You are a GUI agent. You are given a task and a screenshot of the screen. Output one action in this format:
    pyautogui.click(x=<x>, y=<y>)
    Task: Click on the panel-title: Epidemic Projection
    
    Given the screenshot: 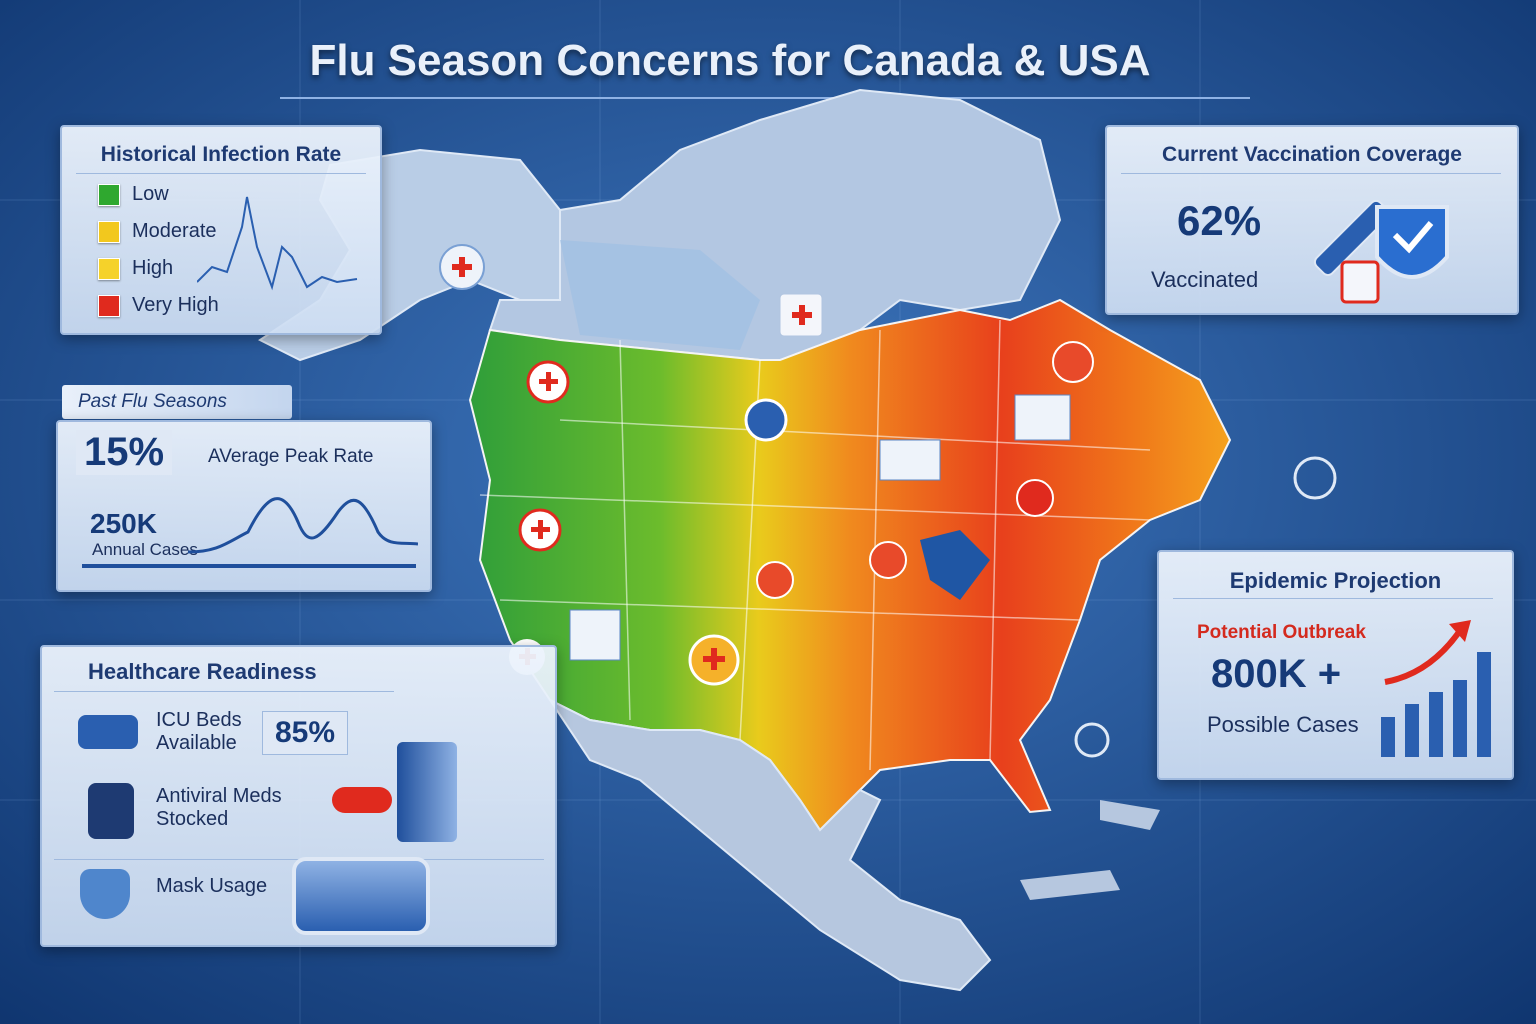 What is the action you would take?
    pyautogui.click(x=1335, y=580)
    